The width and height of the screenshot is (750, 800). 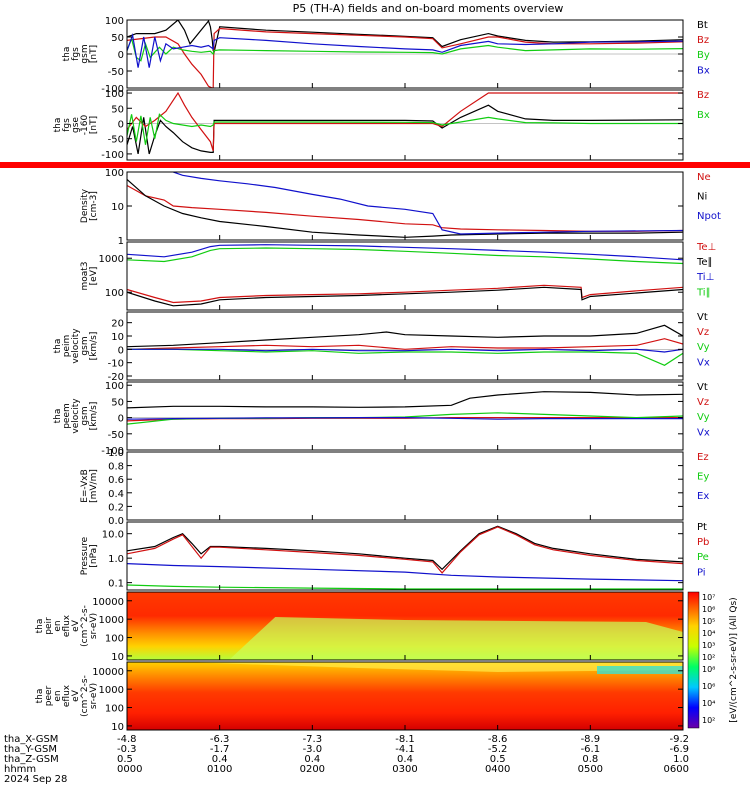 What do you see at coordinates (708, 609) in the screenshot?
I see `colorbar-tick-label: 10⁶` at bounding box center [708, 609].